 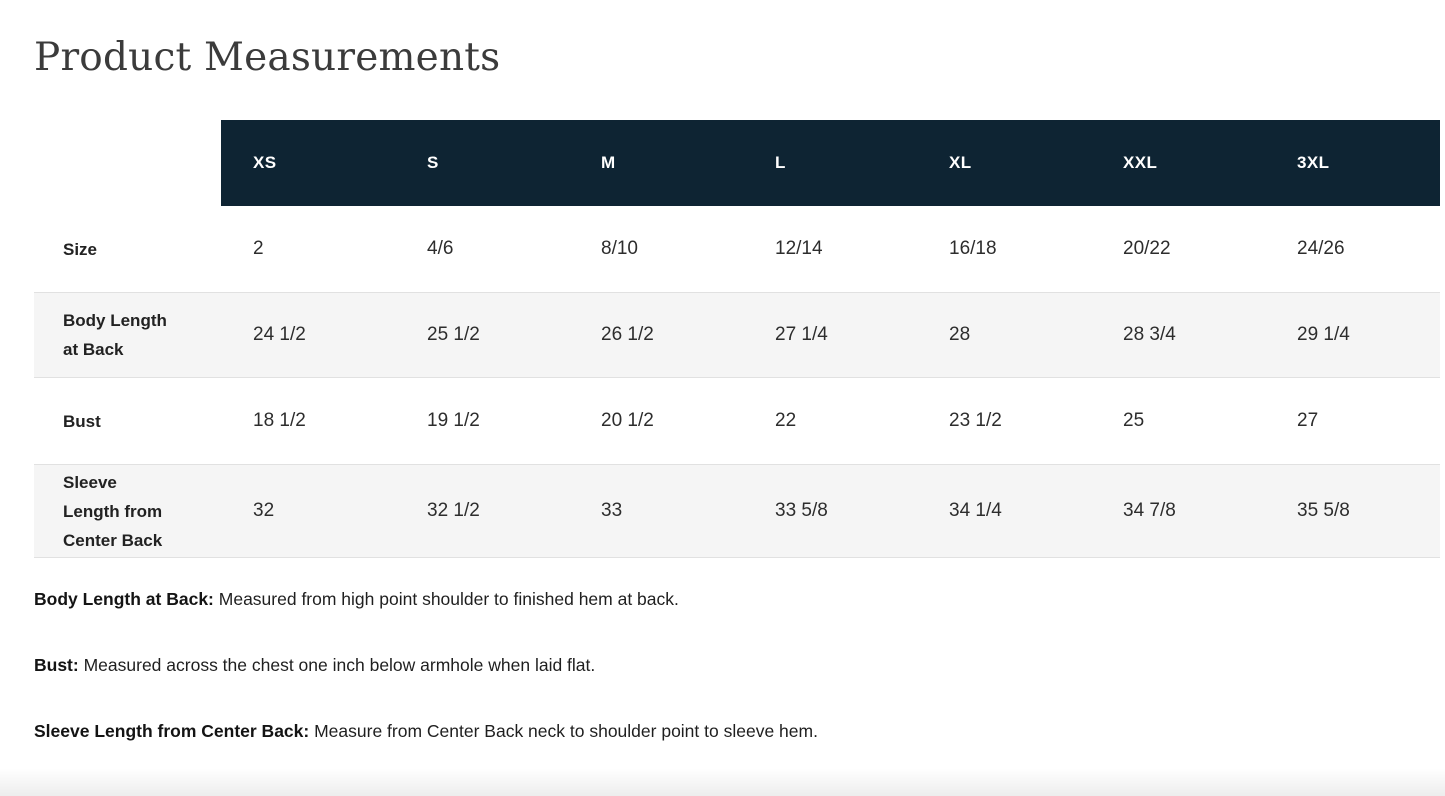 What do you see at coordinates (127, 163) in the screenshot?
I see `header-corner-cell` at bounding box center [127, 163].